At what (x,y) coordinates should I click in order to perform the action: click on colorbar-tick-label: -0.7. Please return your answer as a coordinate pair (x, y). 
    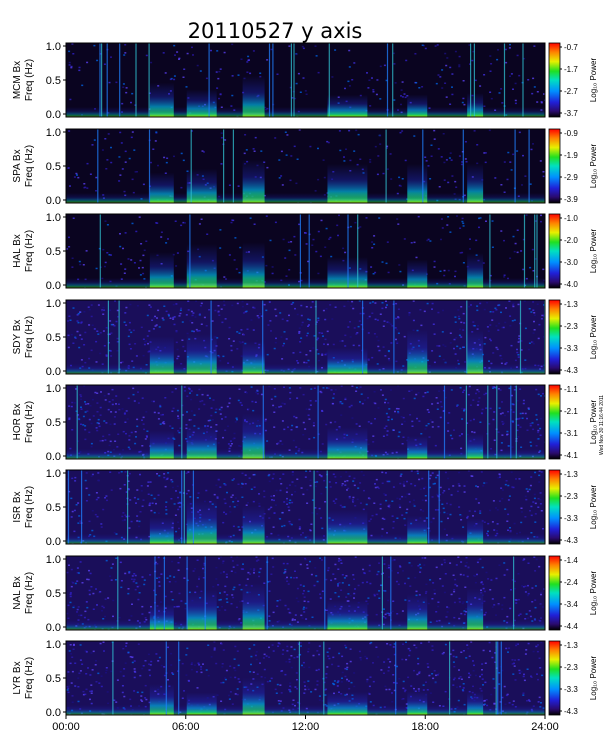
    Looking at the image, I should click on (571, 47).